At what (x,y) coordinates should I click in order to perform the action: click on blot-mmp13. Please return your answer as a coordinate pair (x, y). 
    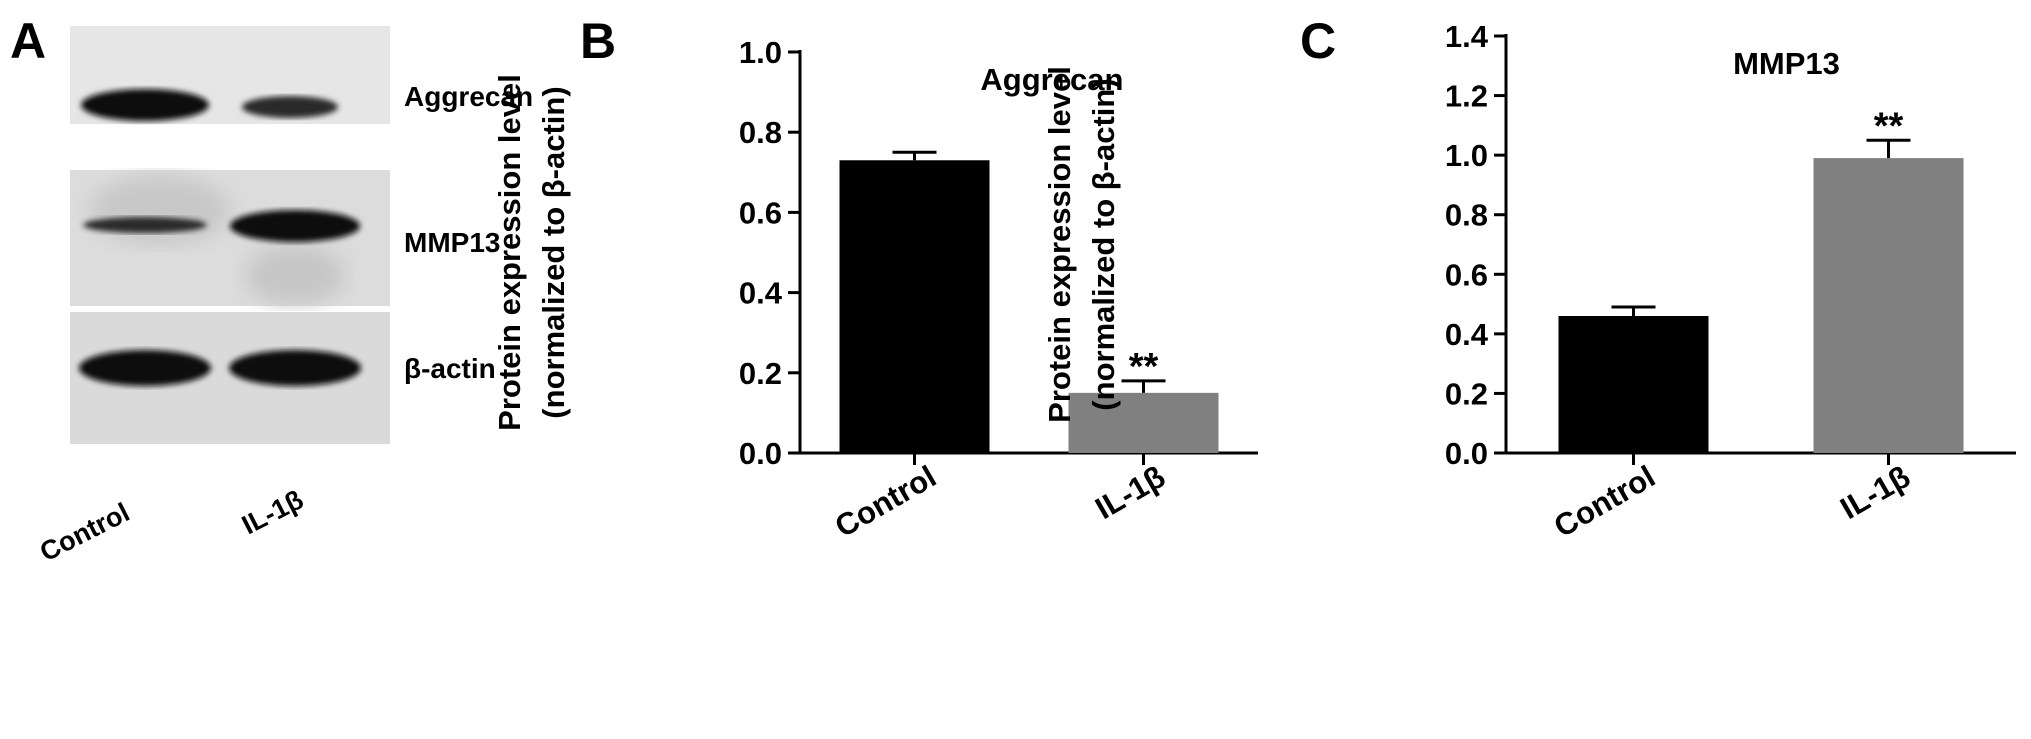
    Looking at the image, I should click on (230, 238).